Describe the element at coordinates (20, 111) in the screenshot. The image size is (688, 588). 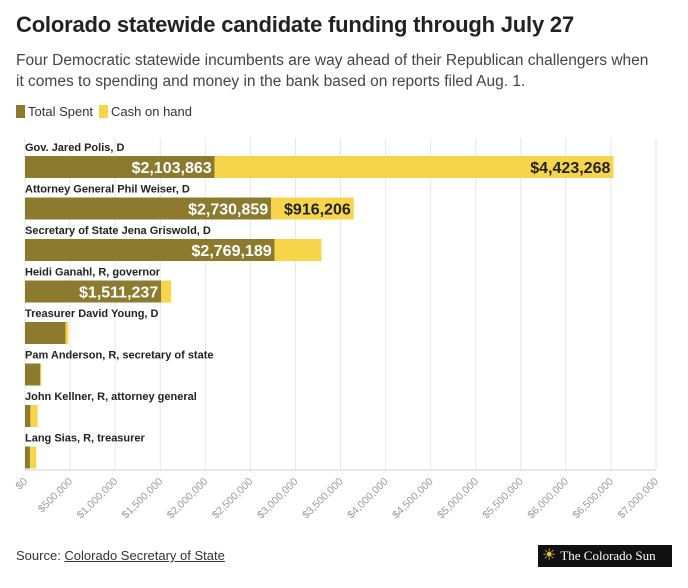
I see `legend-swatch-spent` at that location.